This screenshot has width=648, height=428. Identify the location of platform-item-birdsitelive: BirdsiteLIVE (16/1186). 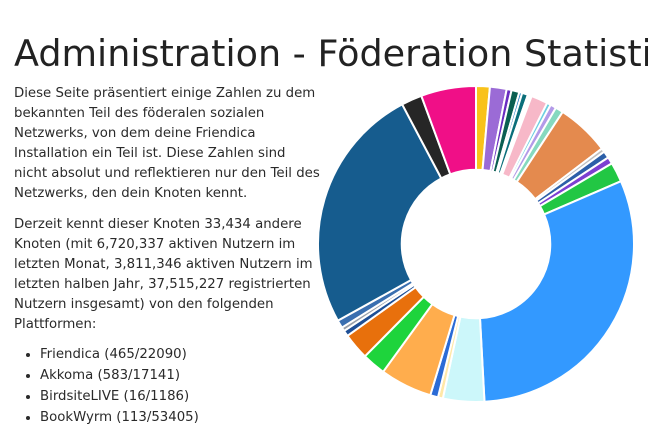
(180, 397).